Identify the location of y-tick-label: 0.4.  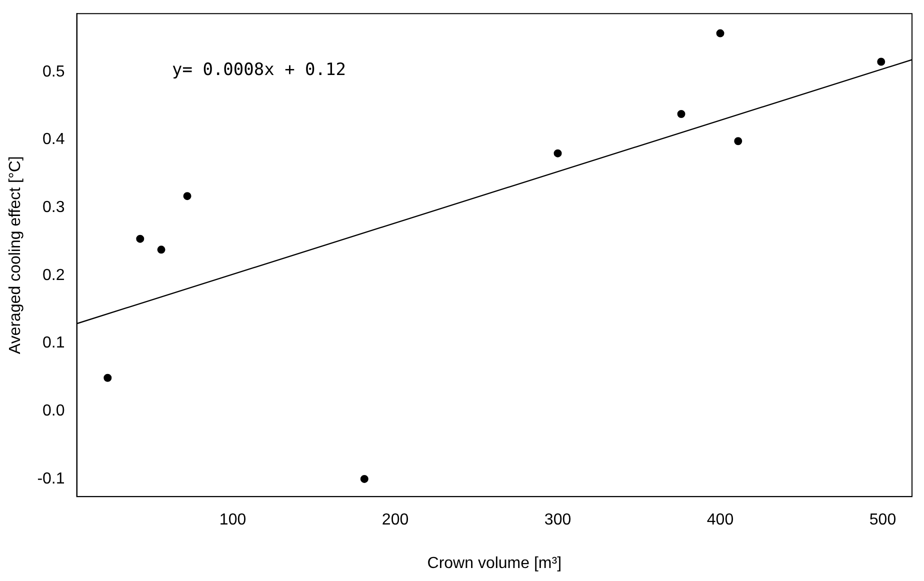
(53, 139).